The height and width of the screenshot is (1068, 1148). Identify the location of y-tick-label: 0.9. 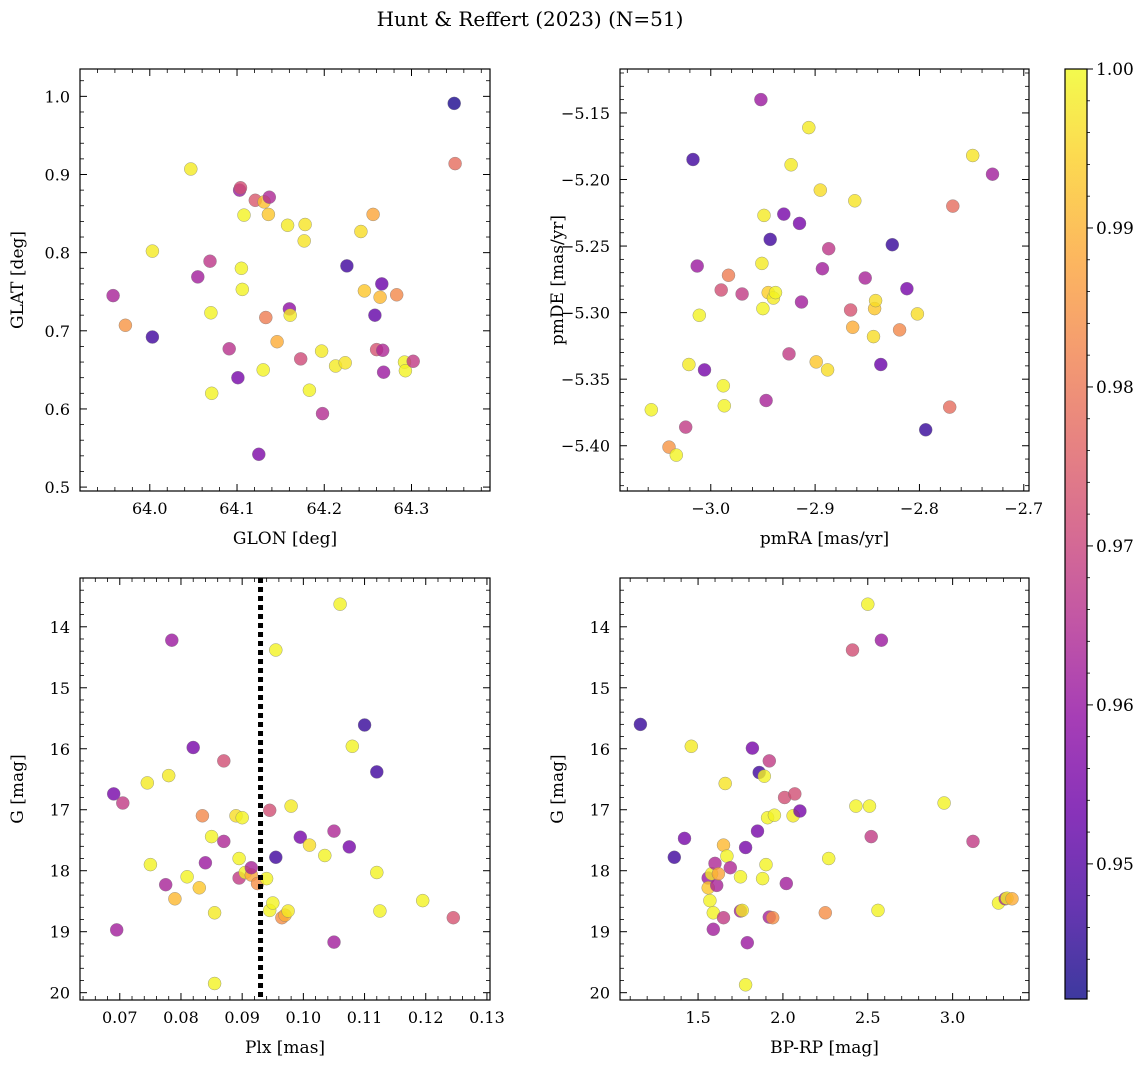
(57, 175).